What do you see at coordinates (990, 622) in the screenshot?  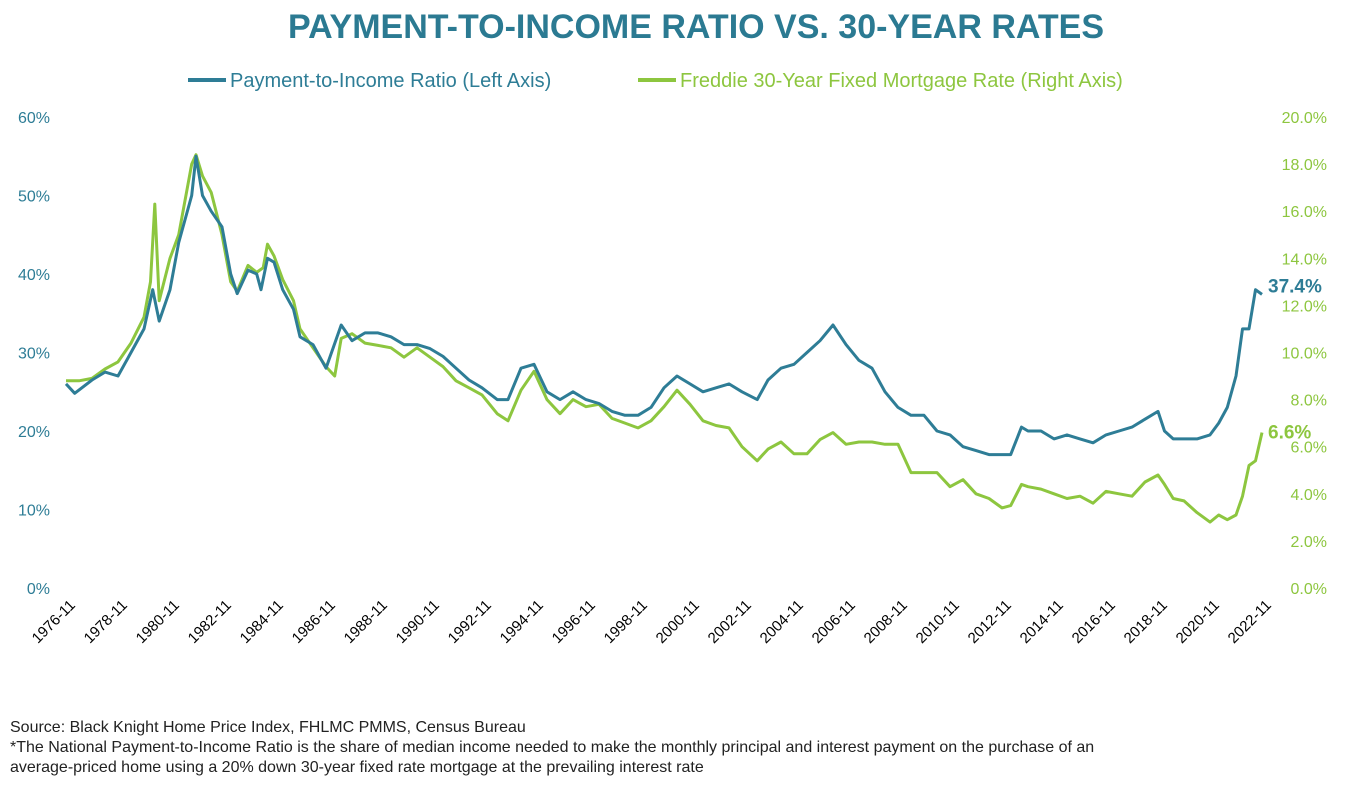 I see `x-tick-label: 2012-11` at bounding box center [990, 622].